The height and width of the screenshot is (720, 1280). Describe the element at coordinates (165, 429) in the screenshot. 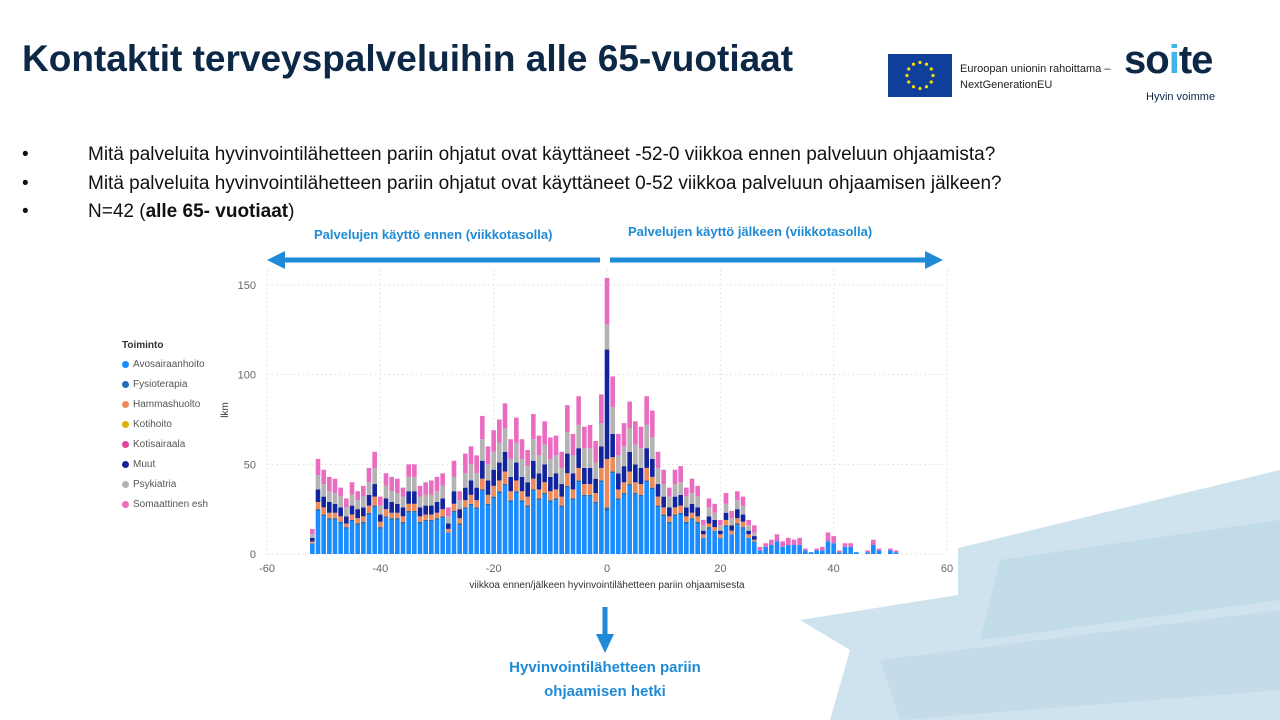

I see `legend-item: Kotihoito` at that location.